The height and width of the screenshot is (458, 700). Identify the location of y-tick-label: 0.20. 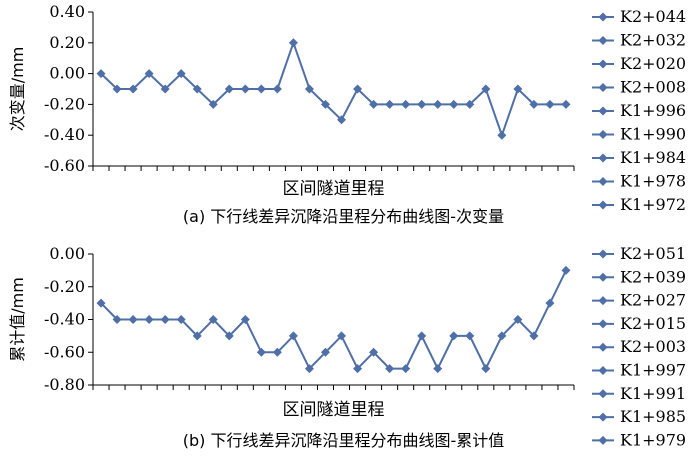
(67, 42).